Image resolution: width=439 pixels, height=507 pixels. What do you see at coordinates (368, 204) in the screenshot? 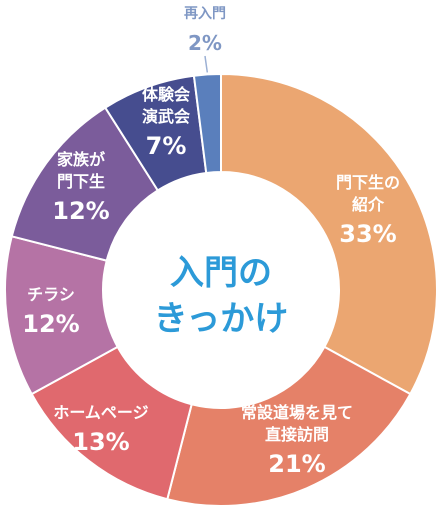
I see `slice-name-0-1: 紹介` at bounding box center [368, 204].